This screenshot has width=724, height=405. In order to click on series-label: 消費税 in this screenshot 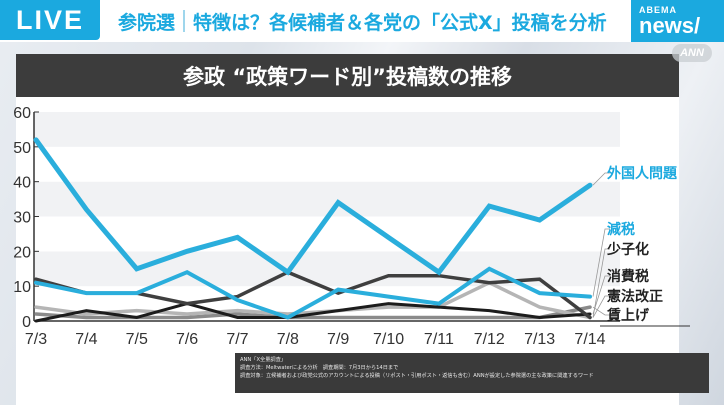, I will do `click(628, 276)`.